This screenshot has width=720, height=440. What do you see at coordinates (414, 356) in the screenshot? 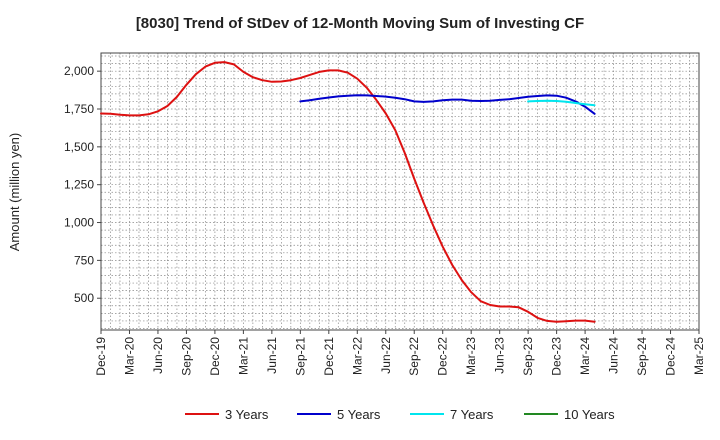
I see `x-tick-label: Sep-22` at bounding box center [414, 356].